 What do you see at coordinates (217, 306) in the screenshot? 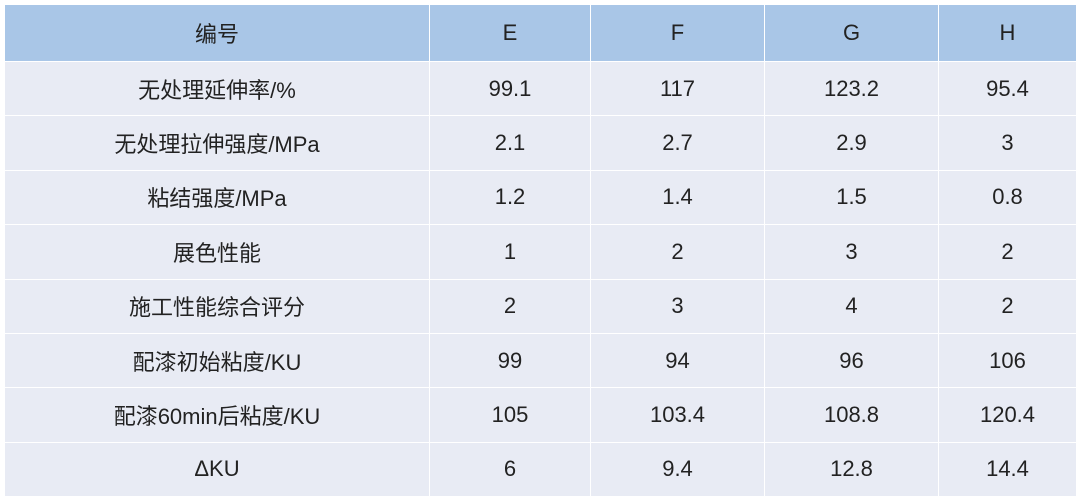
I see `row-label: 施工性能综合评分` at bounding box center [217, 306].